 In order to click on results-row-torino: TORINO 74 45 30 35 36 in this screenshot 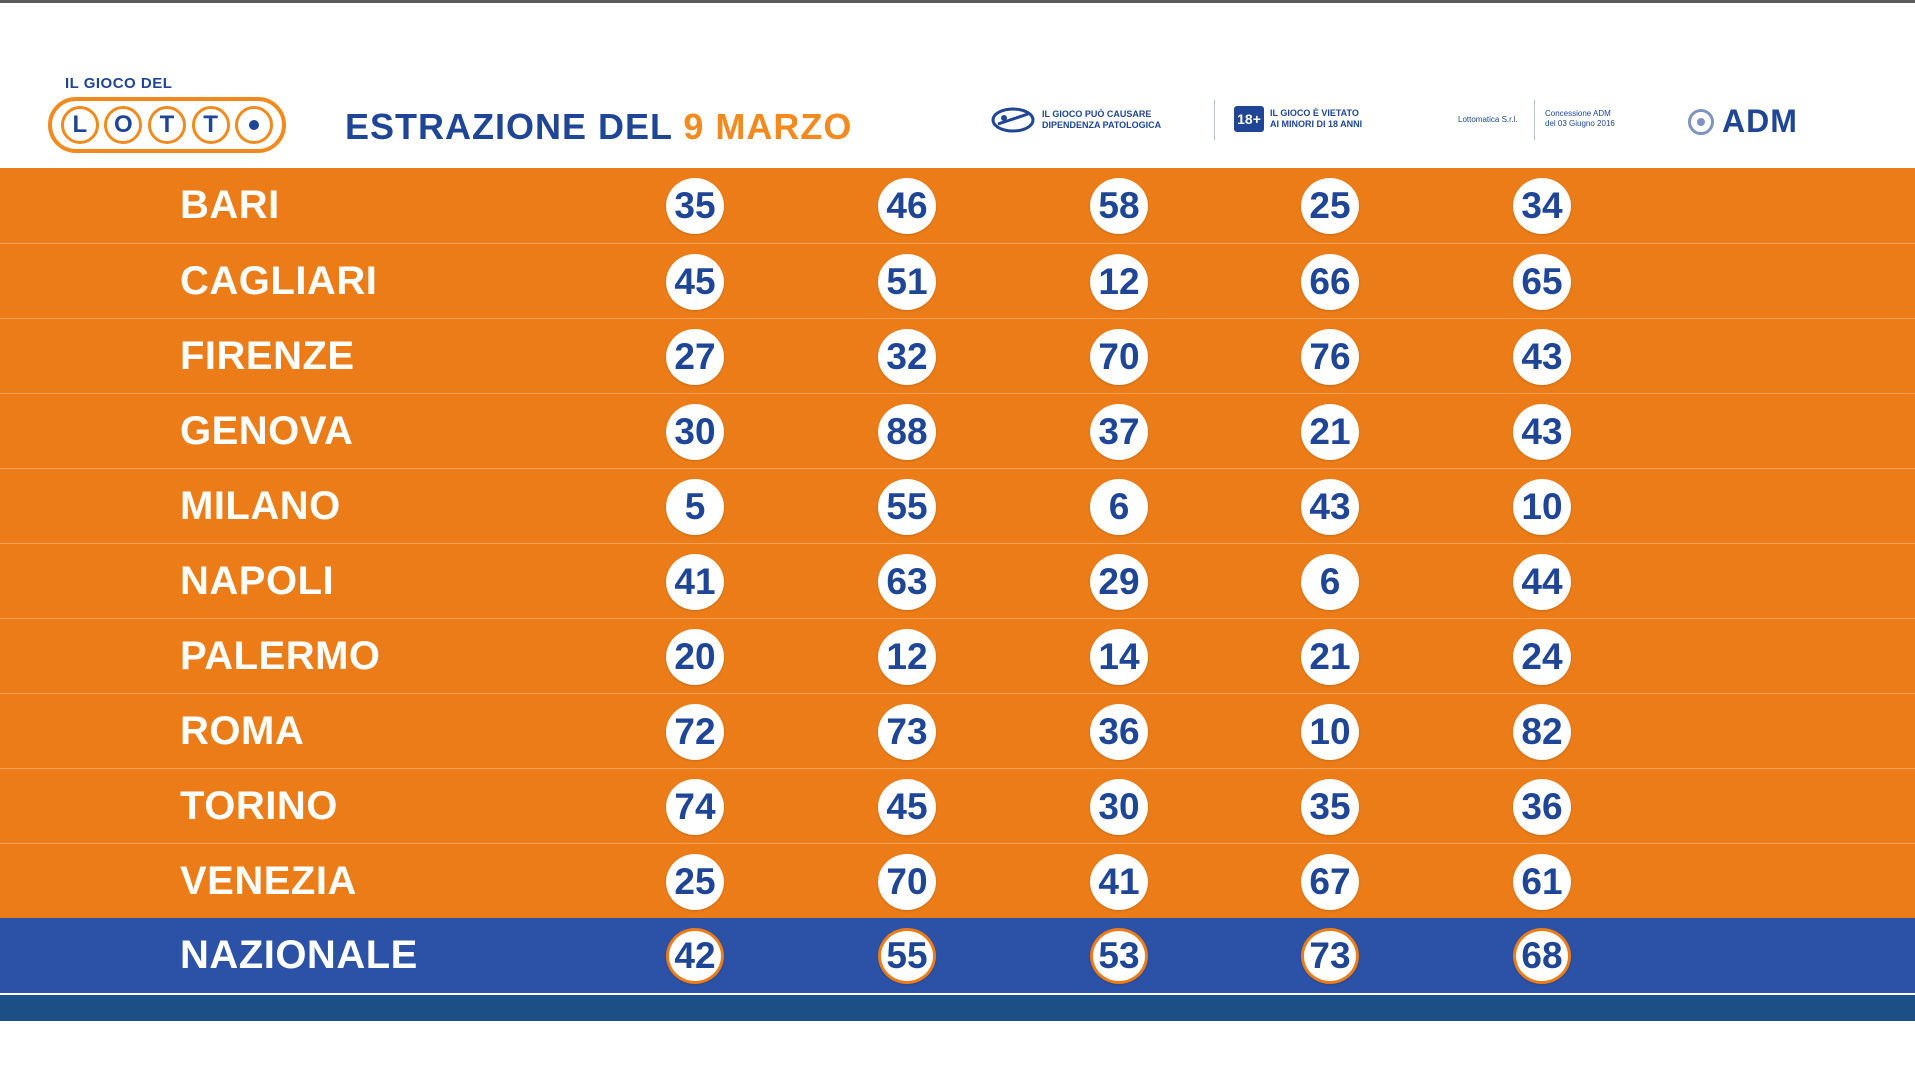, I will do `click(957, 805)`.